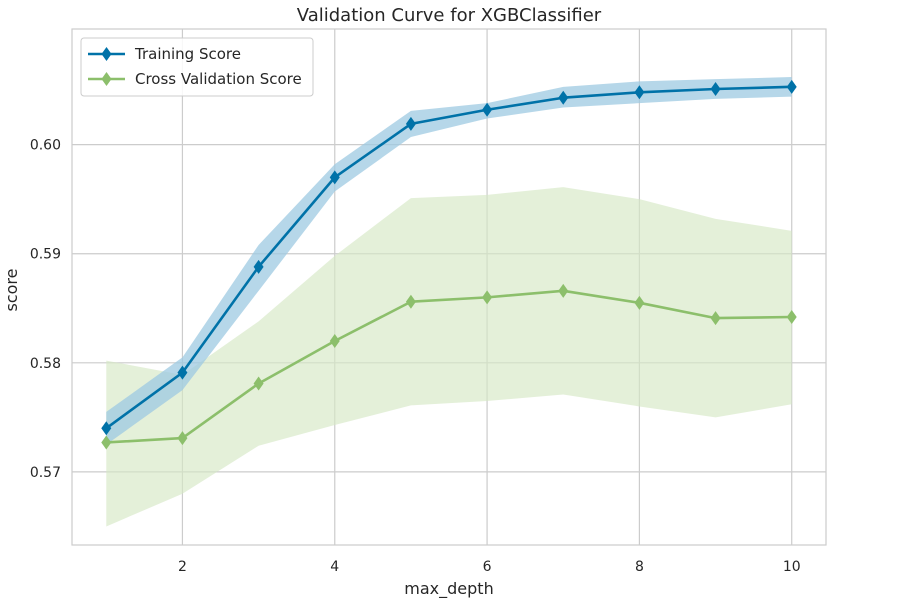 The height and width of the screenshot is (604, 910). I want to click on x-axis-label: max_depth, so click(448, 589).